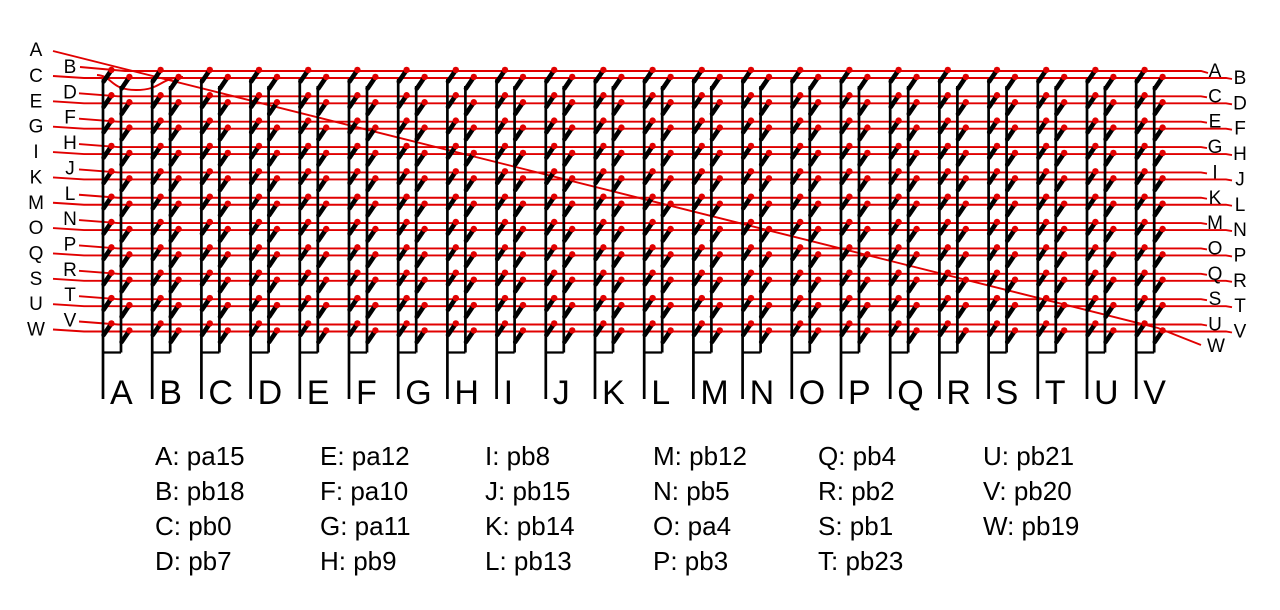  Describe the element at coordinates (117, 239) in the screenshot. I see `column-unit-A: A` at that location.